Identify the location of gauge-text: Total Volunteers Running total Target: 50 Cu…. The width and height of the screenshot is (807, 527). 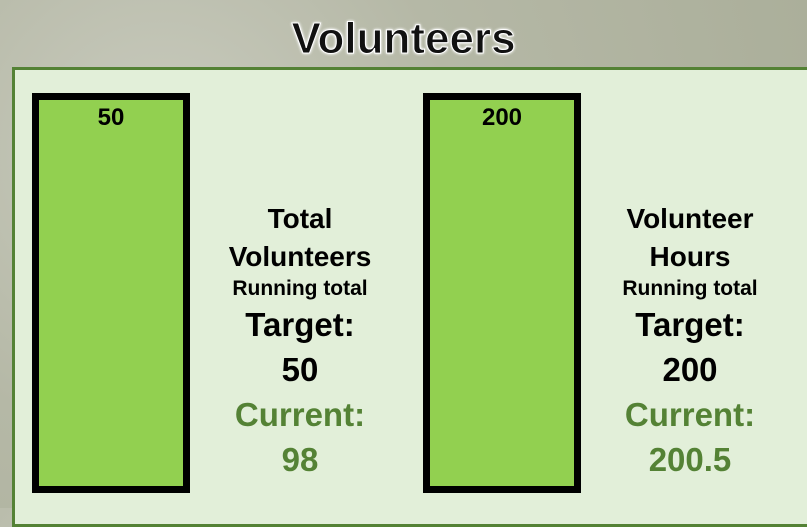
(300, 341).